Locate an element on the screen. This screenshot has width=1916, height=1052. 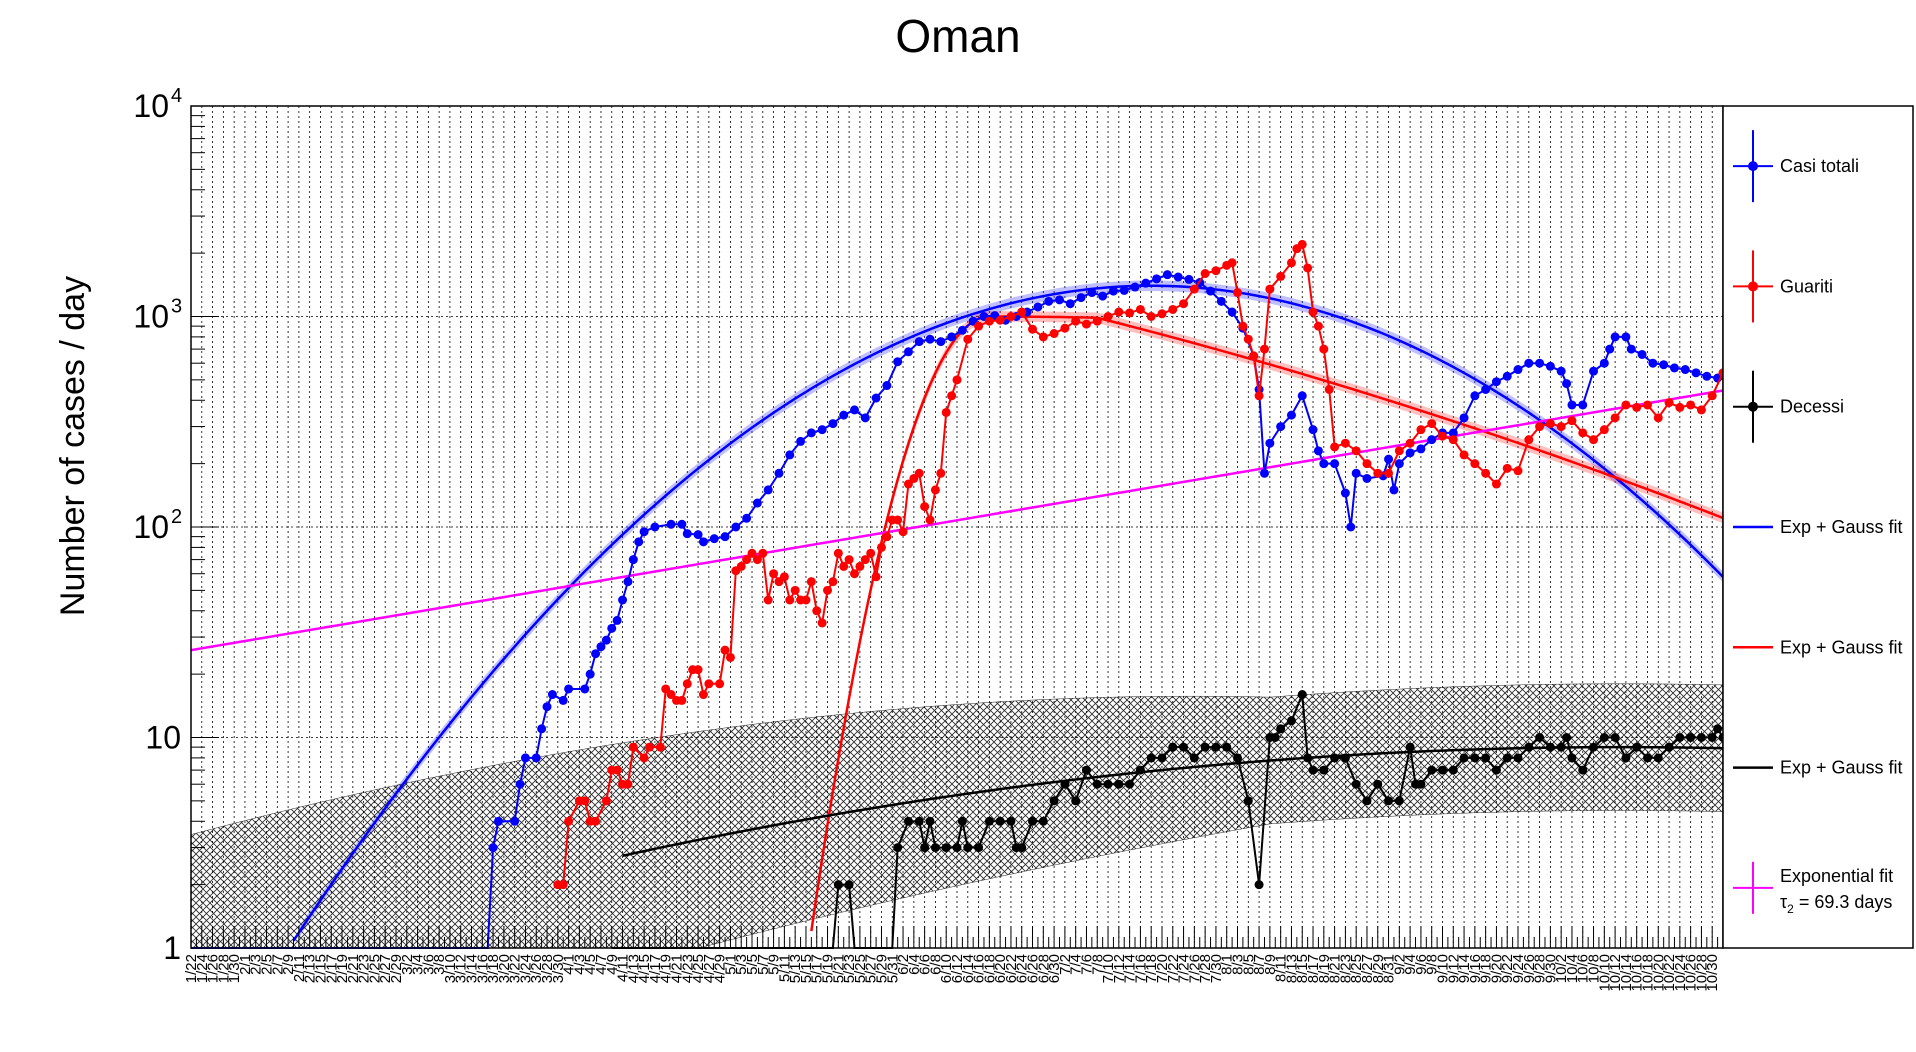
x-tick-label: 2/7 is located at coordinates (277, 964).